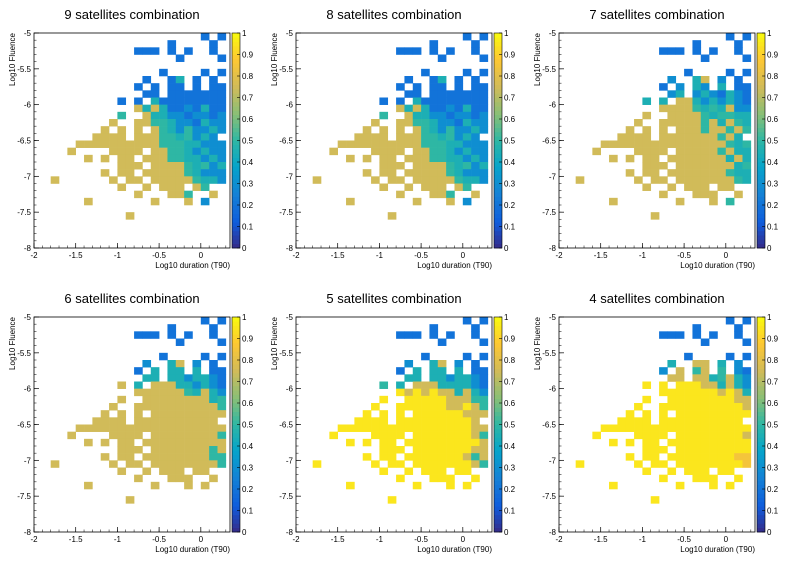 This screenshot has width=788, height=567. Describe the element at coordinates (248, 446) in the screenshot. I see `colorbar-tick-label: 0.4` at that location.